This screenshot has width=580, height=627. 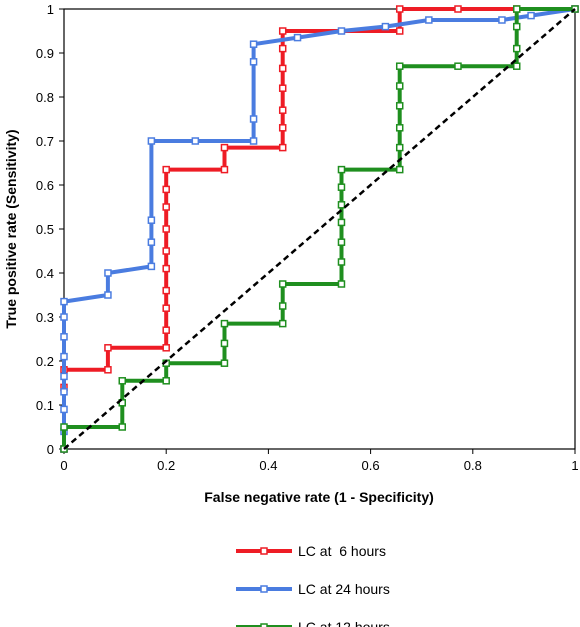 I want to click on legend-item: LC at 24 hours, so click(x=313, y=589).